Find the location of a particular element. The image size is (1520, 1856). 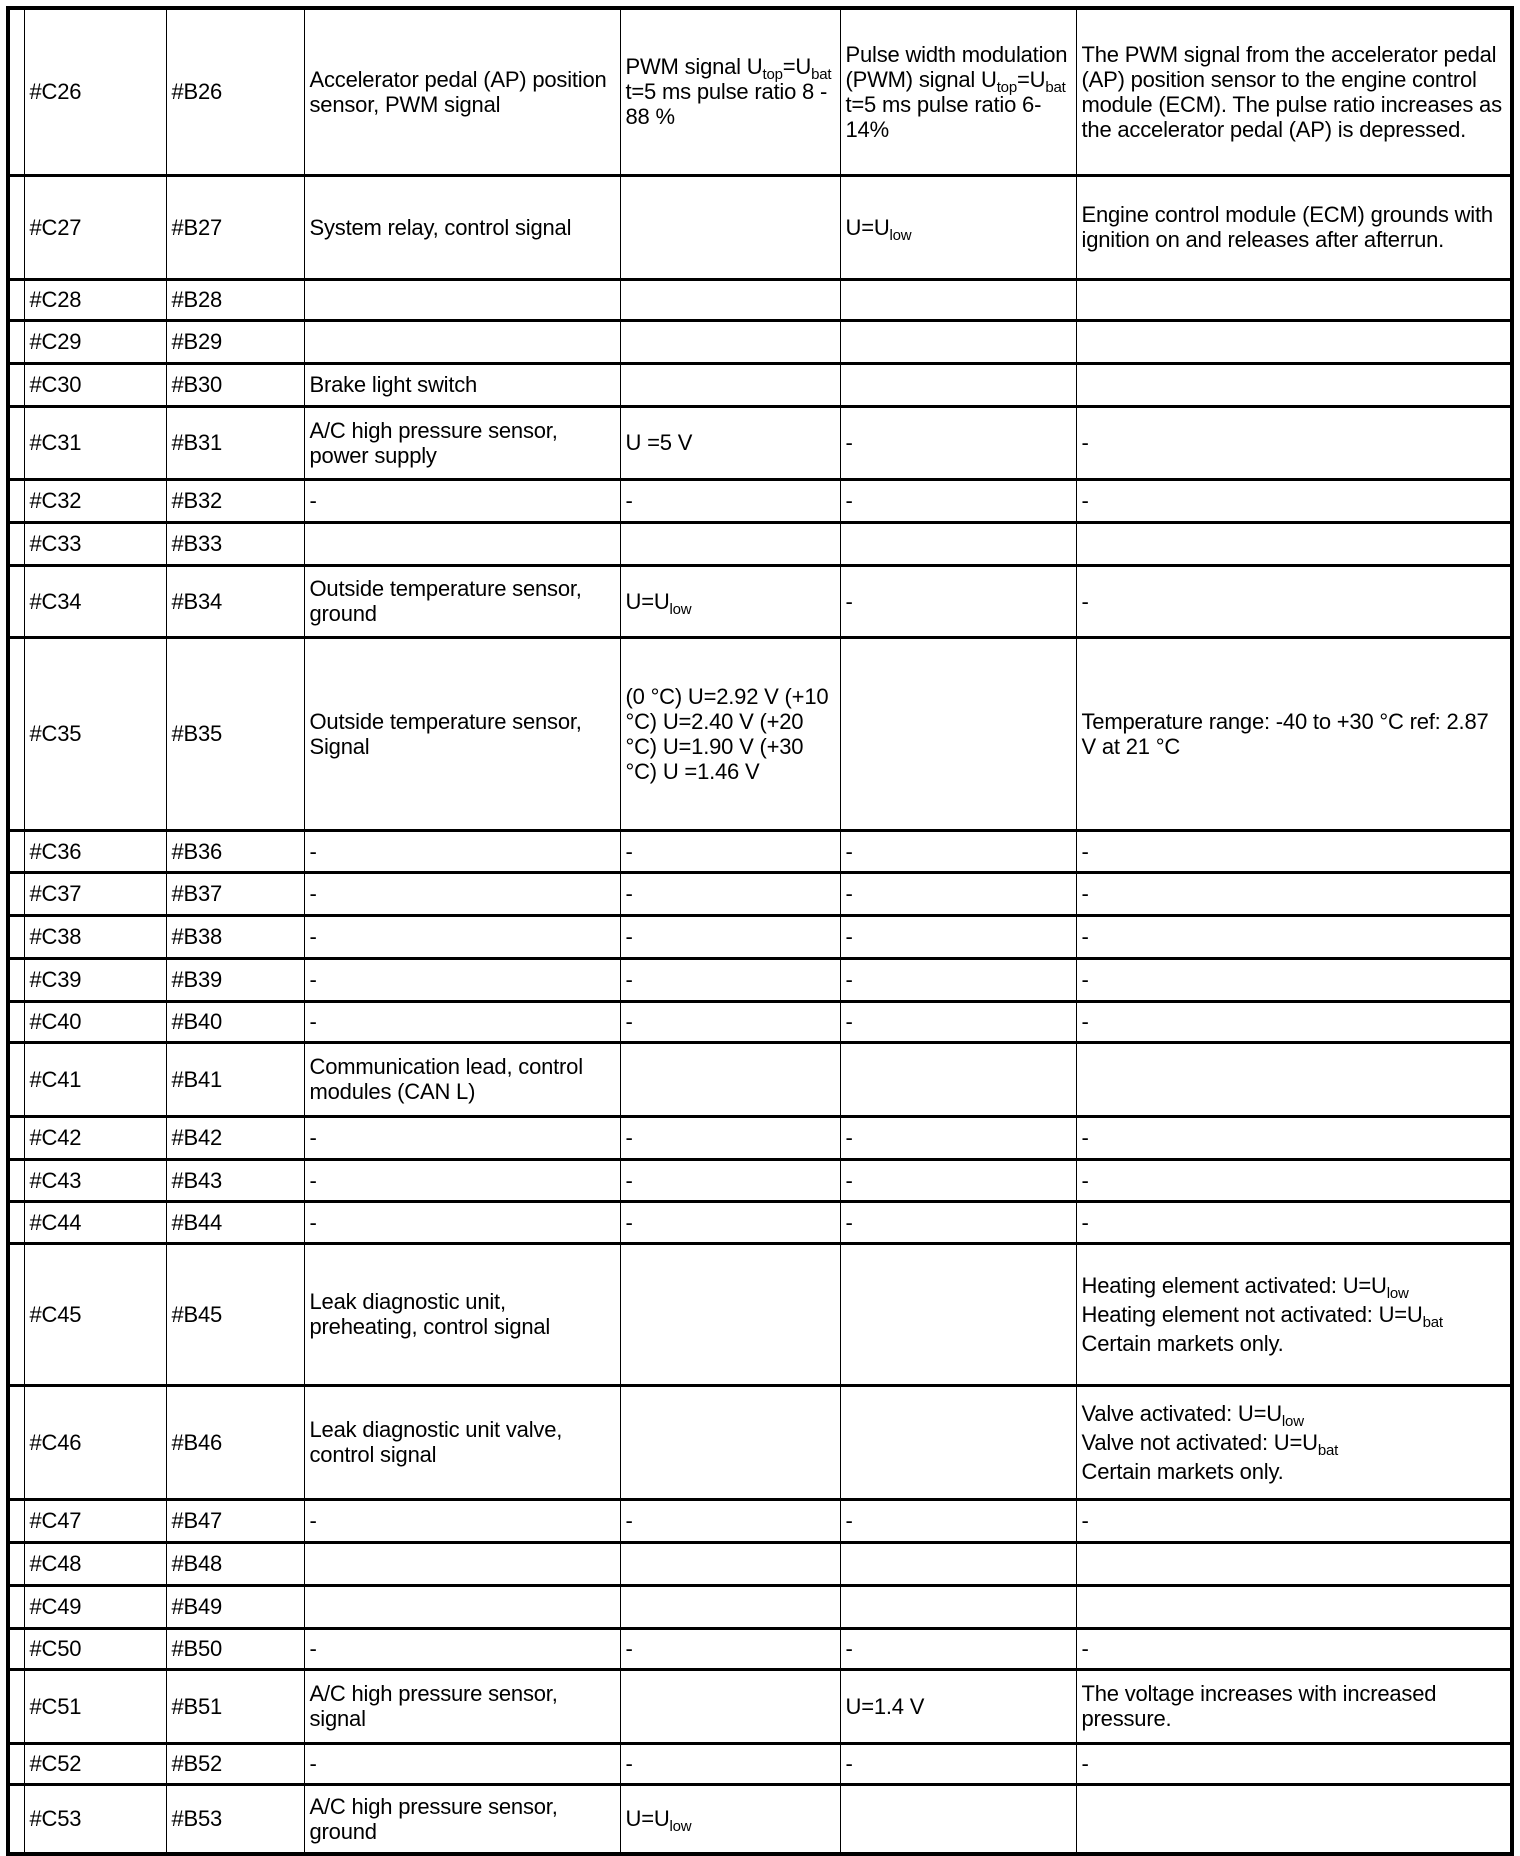

connector-b-pin: #B53 is located at coordinates (235, 1819).